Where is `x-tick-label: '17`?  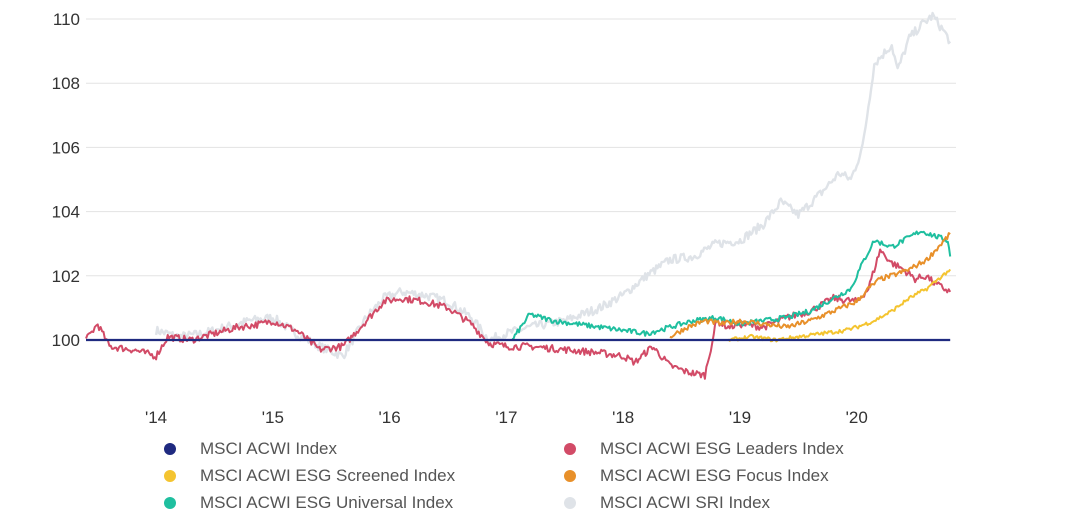
x-tick-label: '17 is located at coordinates (506, 417).